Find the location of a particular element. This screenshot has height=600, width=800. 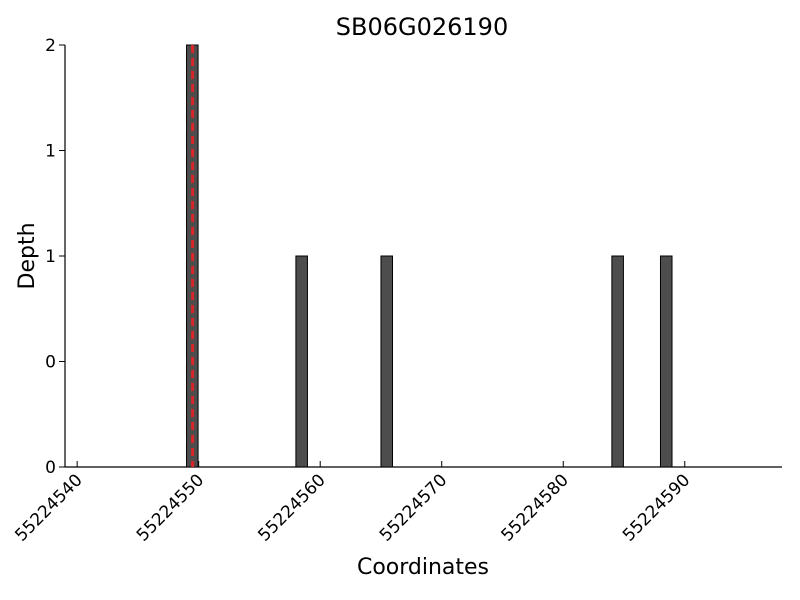

x-tick-label: 55224560 is located at coordinates (291, 507).